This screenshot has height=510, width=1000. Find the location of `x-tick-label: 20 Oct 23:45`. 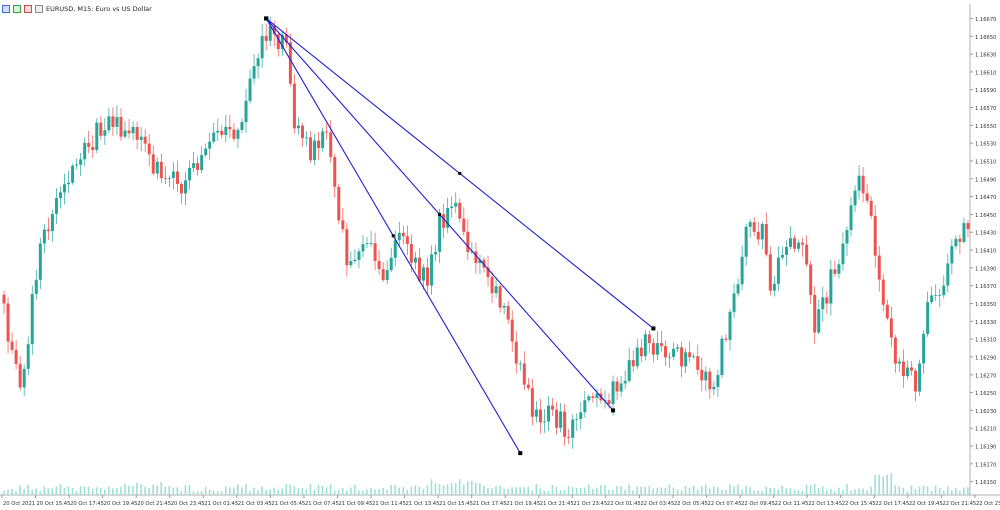

x-tick-label: 20 Oct 23:45 is located at coordinates (188, 504).